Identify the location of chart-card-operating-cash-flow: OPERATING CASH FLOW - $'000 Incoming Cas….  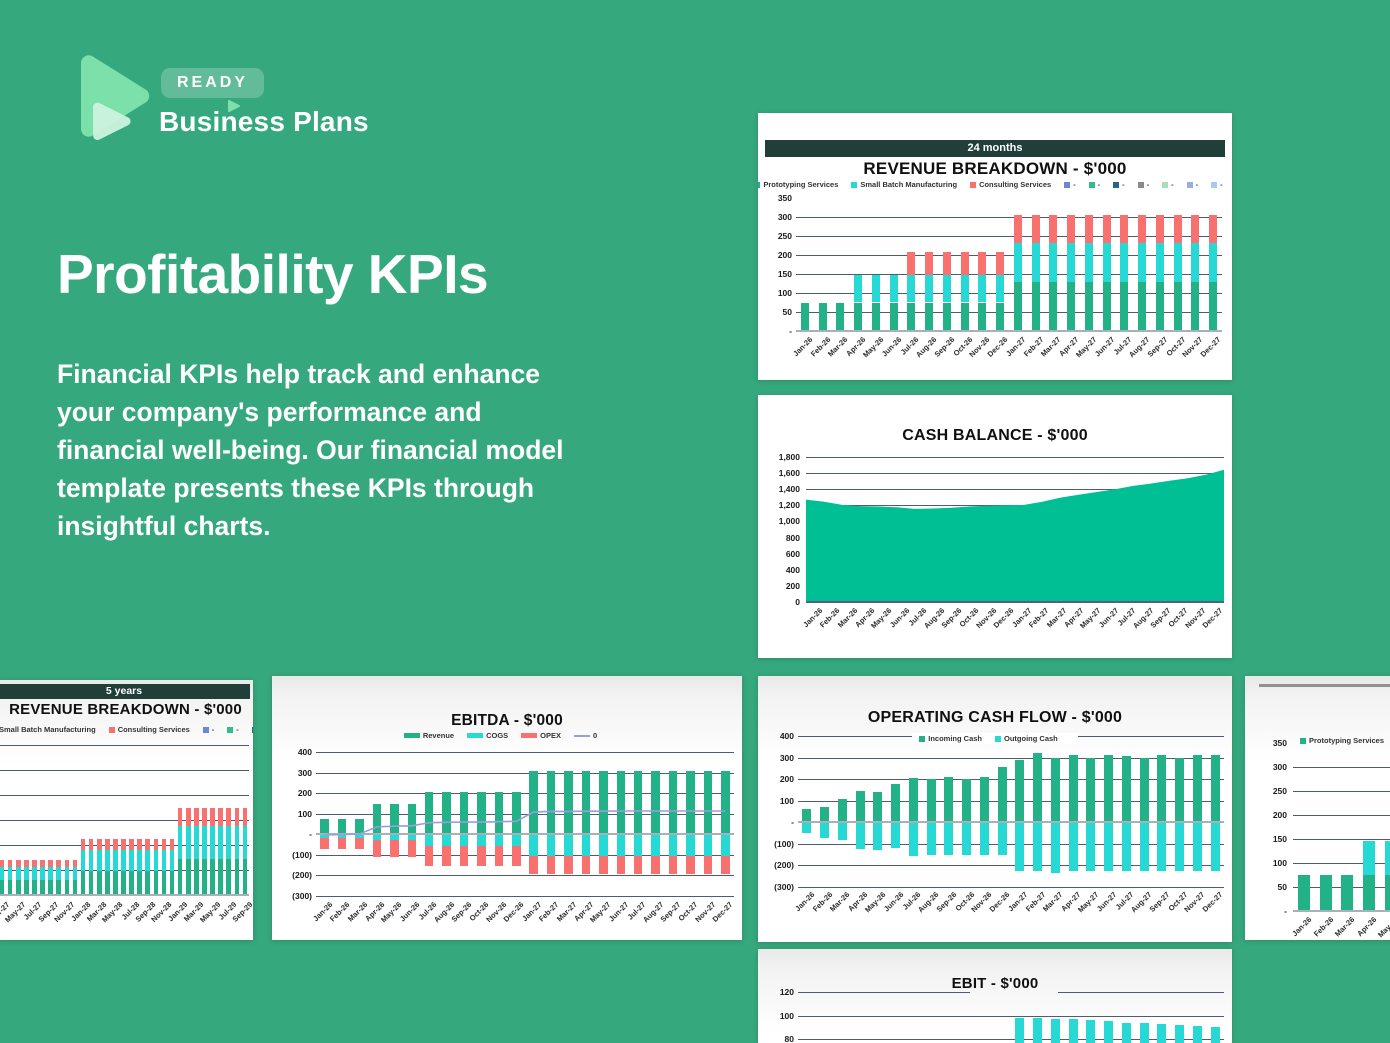
(995, 809).